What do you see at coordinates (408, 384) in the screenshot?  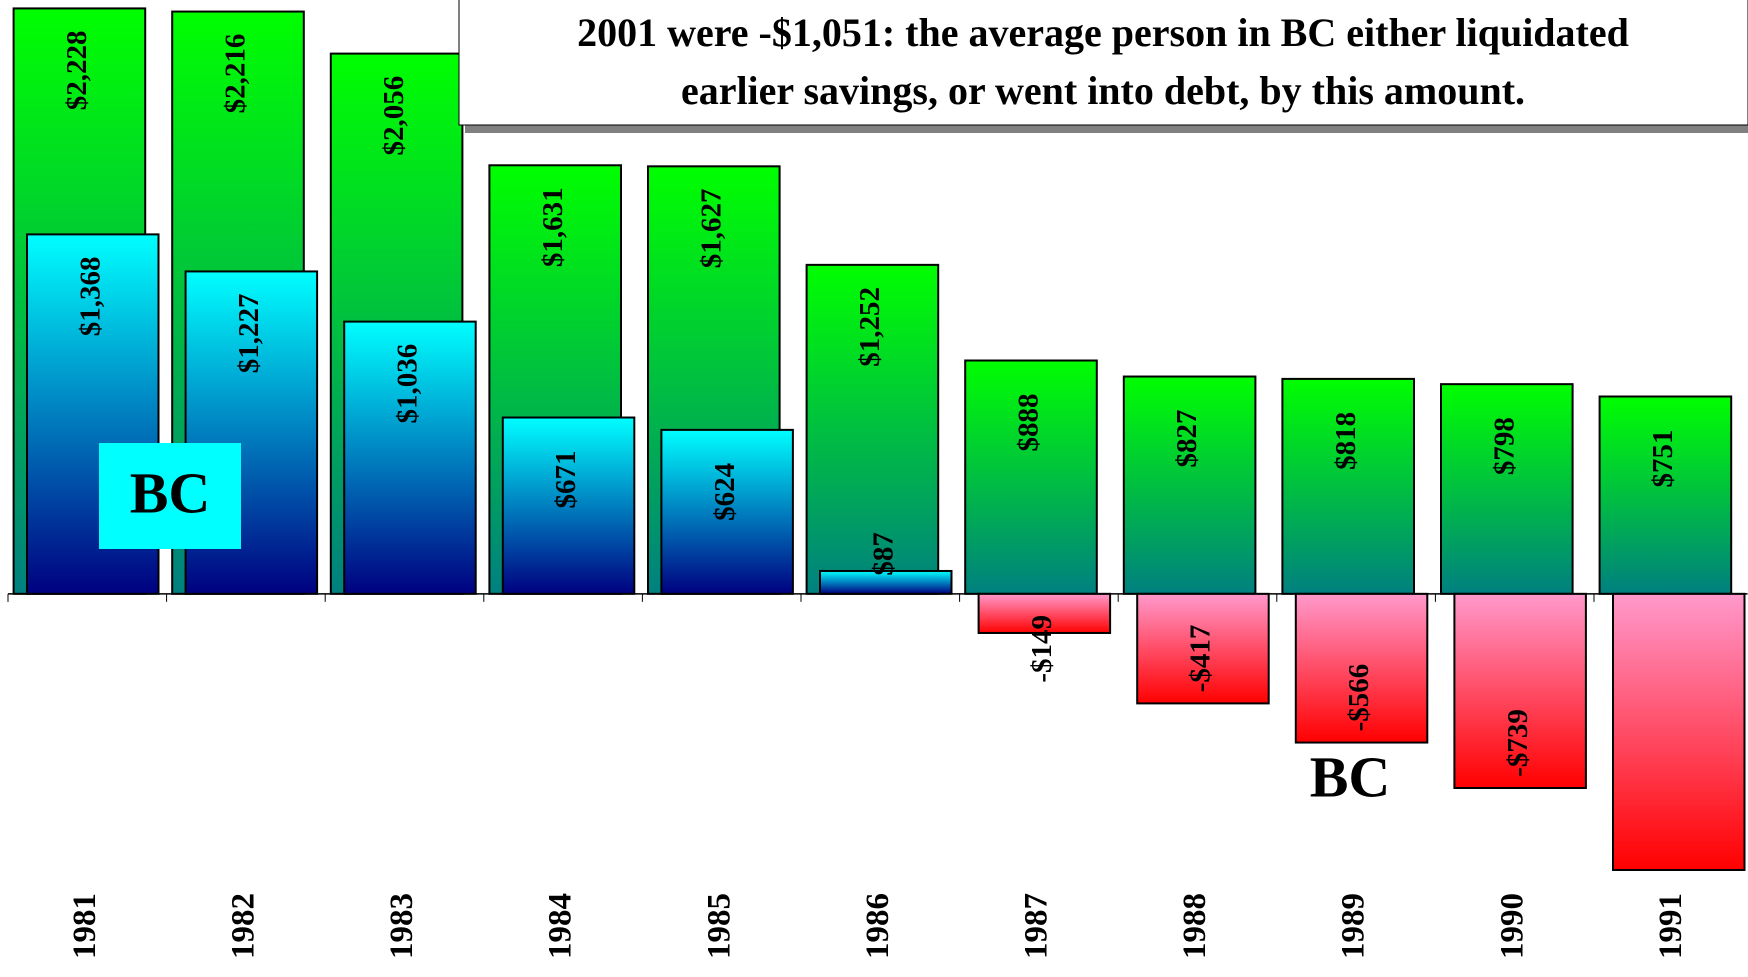 I see `value-label: $1,036` at bounding box center [408, 384].